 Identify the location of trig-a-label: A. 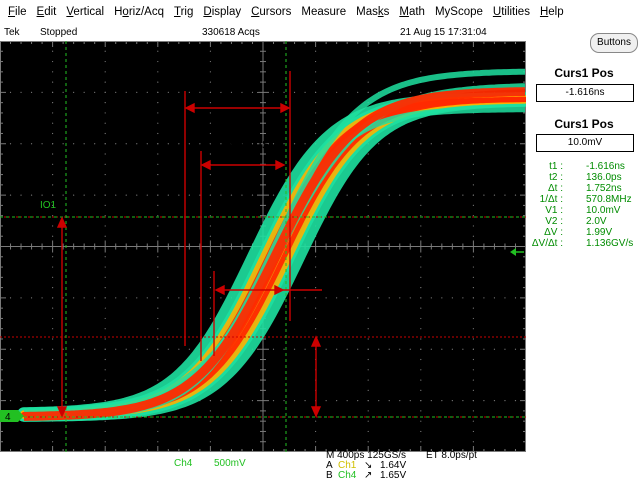
(329, 465).